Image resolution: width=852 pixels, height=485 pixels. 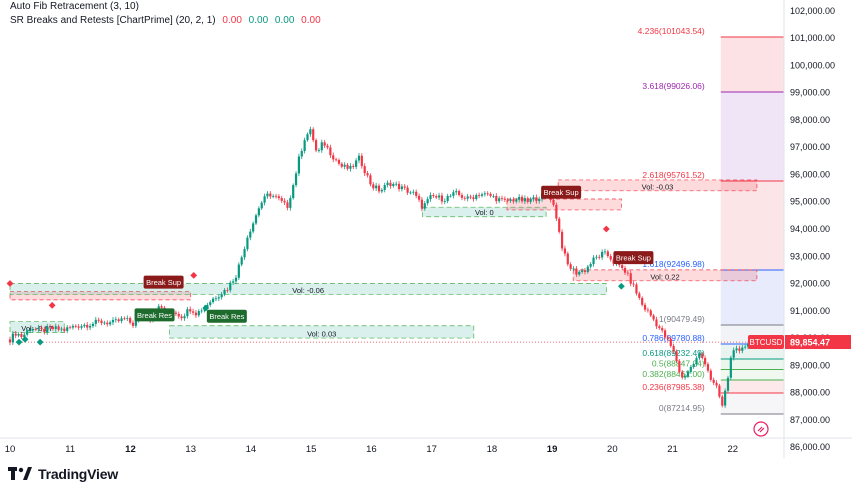 I want to click on snowflake-icon, so click(x=761, y=429).